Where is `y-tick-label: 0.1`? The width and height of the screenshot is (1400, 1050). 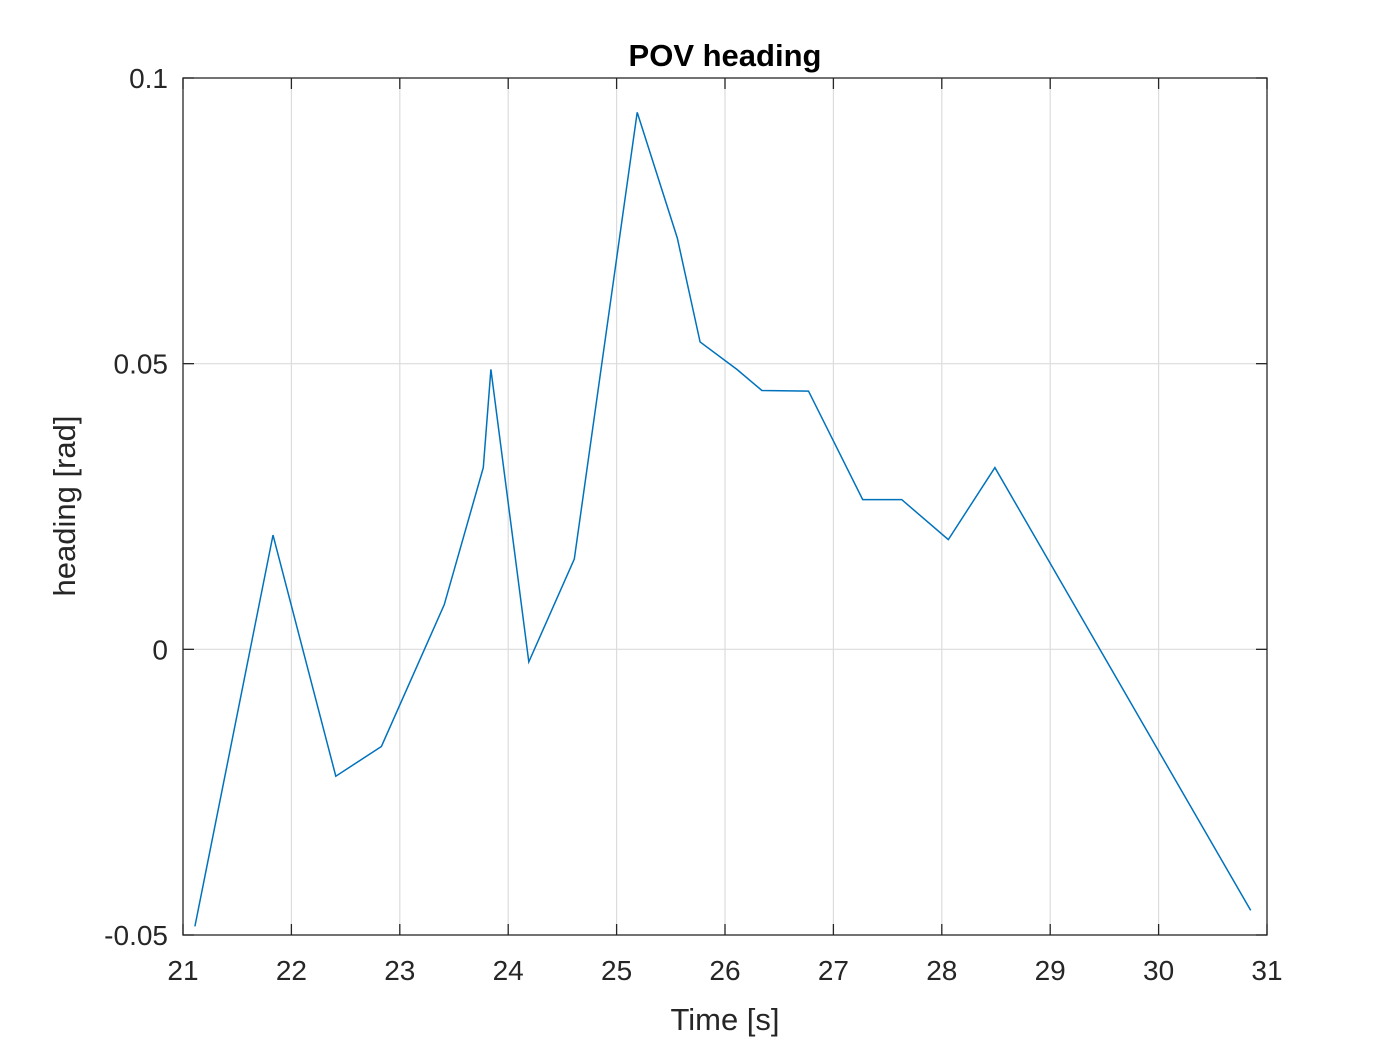
y-tick-label: 0.1 is located at coordinates (148, 78).